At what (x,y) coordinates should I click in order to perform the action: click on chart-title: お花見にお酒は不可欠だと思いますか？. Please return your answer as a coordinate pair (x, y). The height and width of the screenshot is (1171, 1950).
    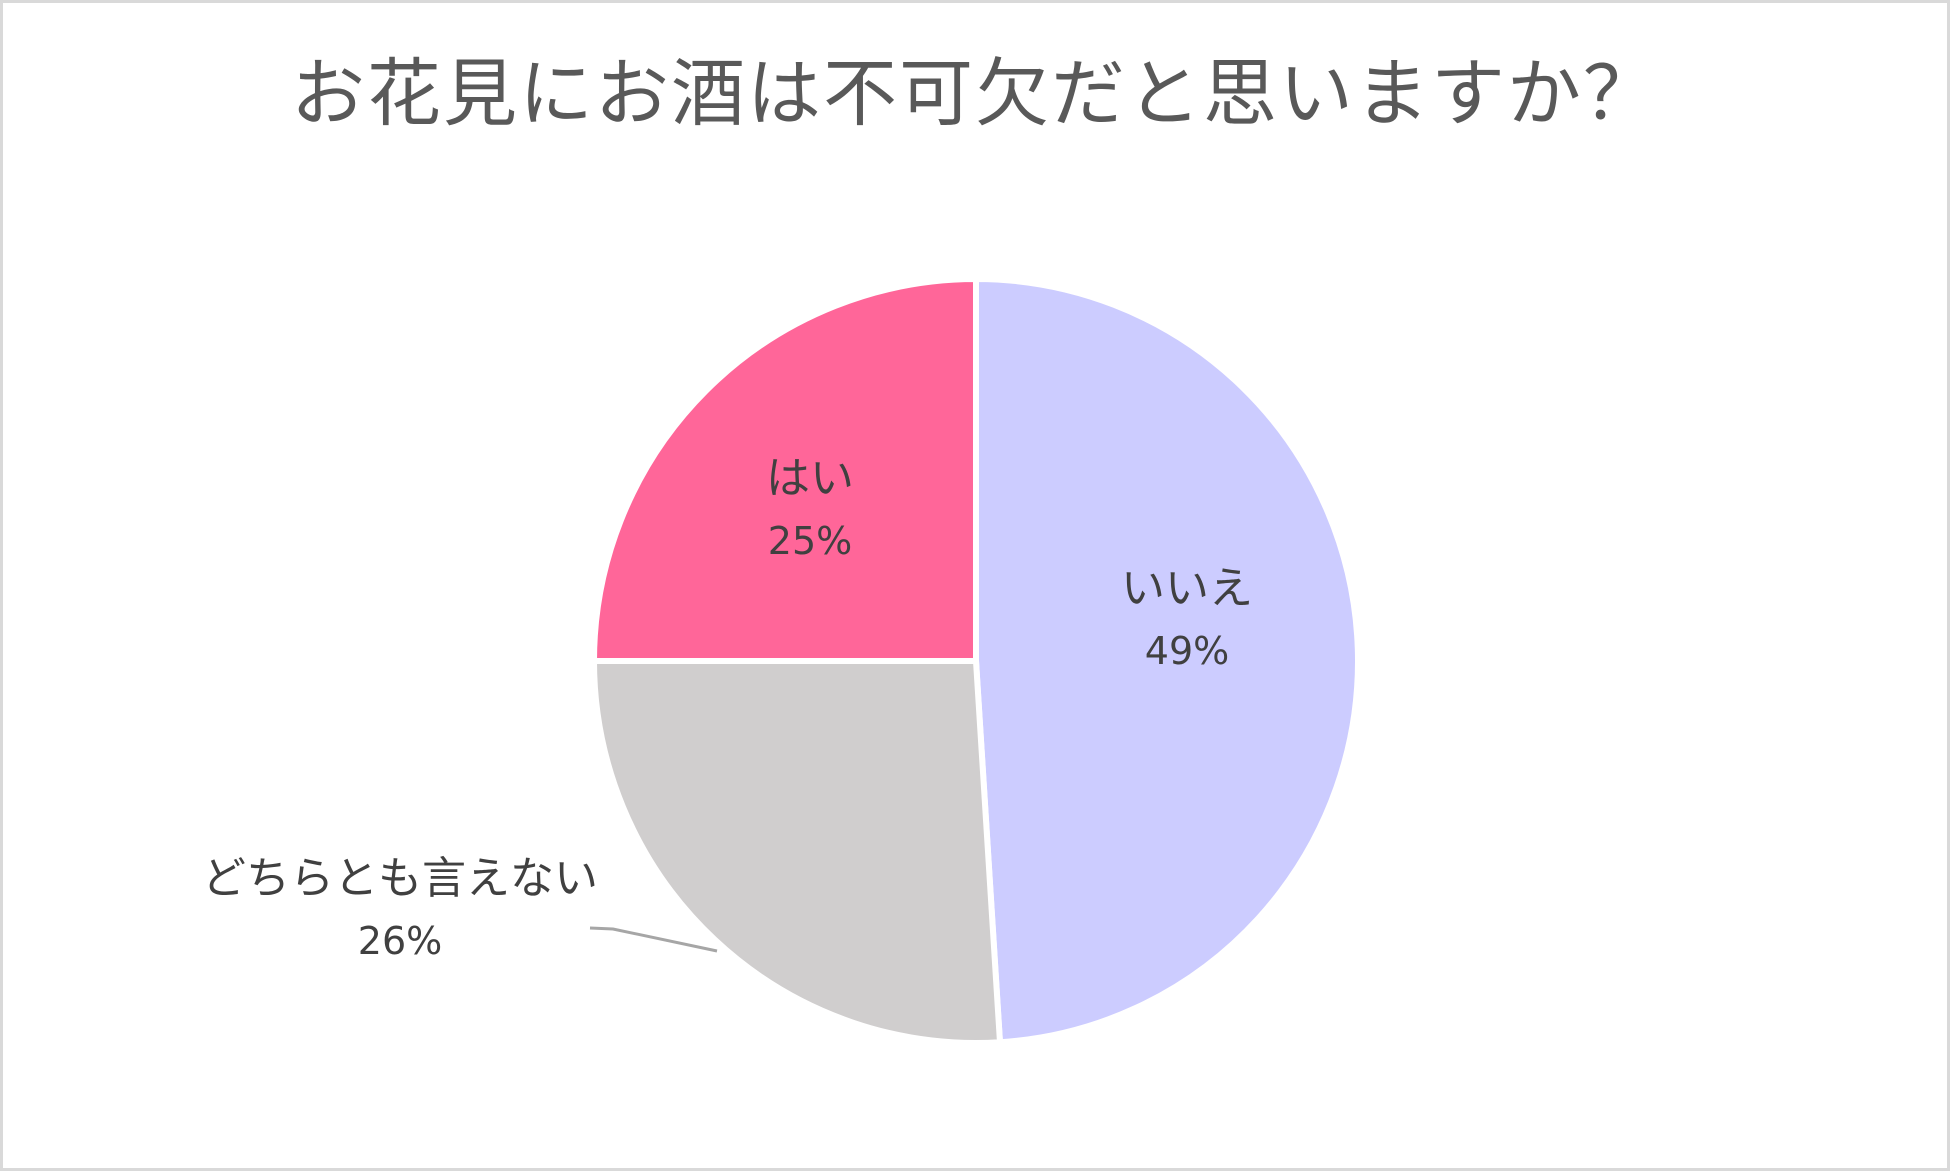
    Looking at the image, I should click on (975, 94).